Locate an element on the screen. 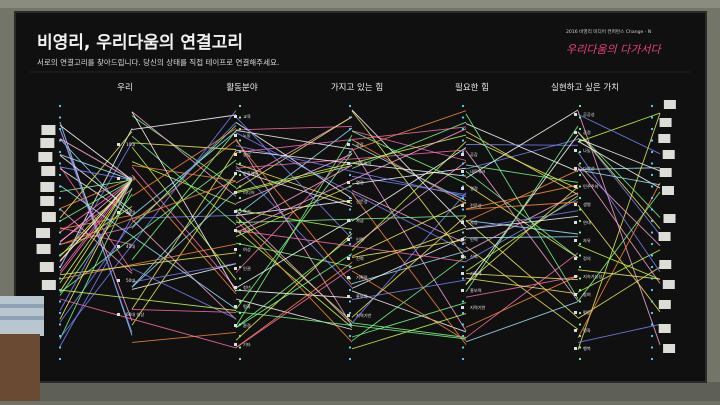 The width and height of the screenshot is (720, 405). node-label: 연대 is located at coordinates (587, 222).